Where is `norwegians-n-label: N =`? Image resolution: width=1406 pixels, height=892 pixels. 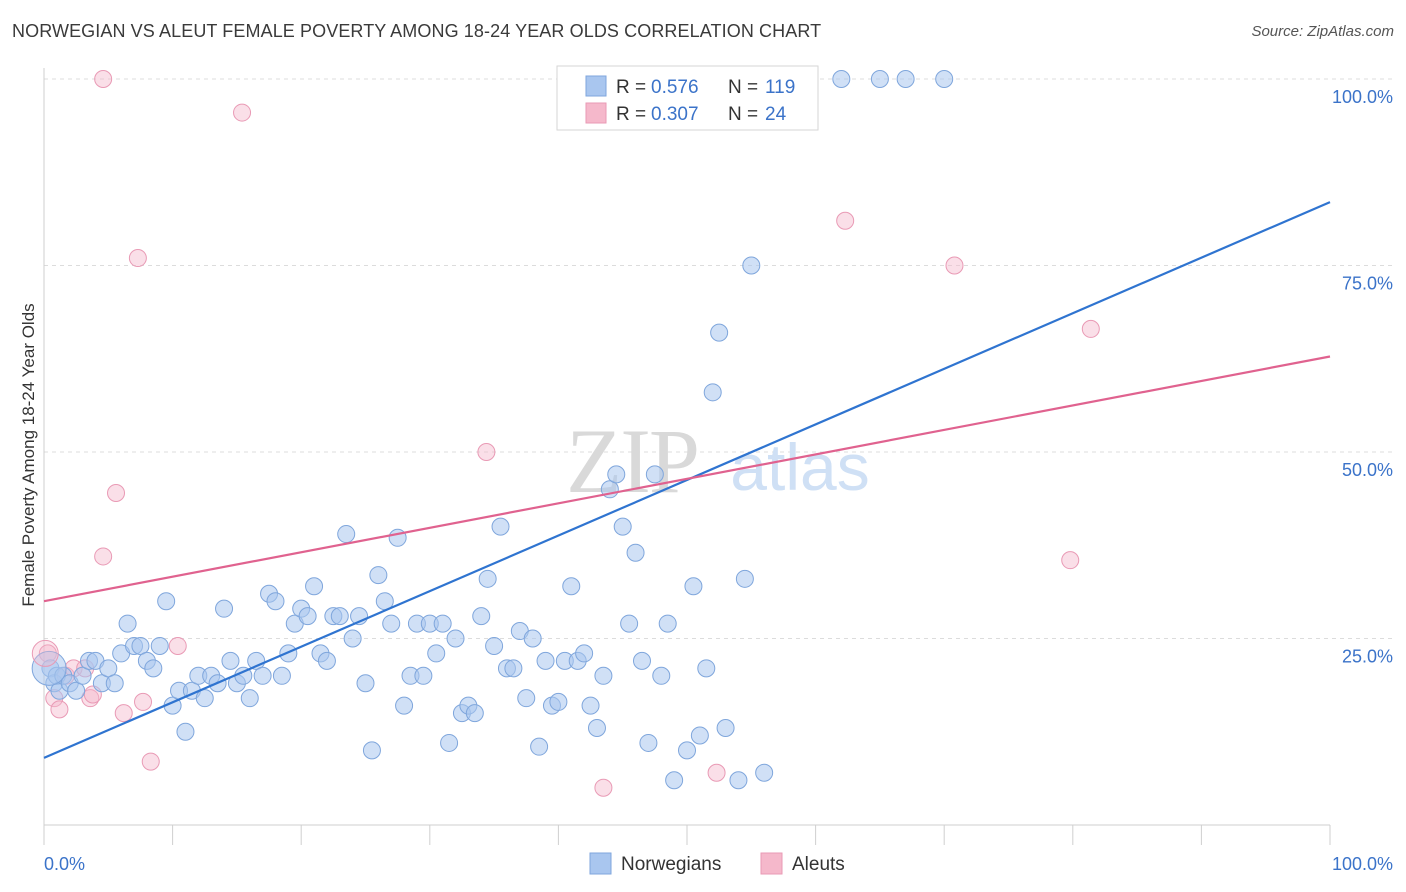
norwegians-n-label: N = is located at coordinates (743, 87).